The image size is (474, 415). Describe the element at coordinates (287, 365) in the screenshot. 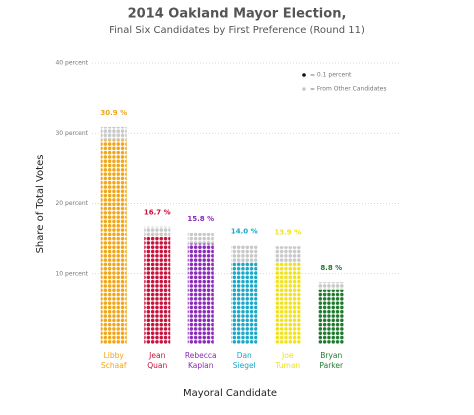

I see `x-tick-label: Tuman` at that location.